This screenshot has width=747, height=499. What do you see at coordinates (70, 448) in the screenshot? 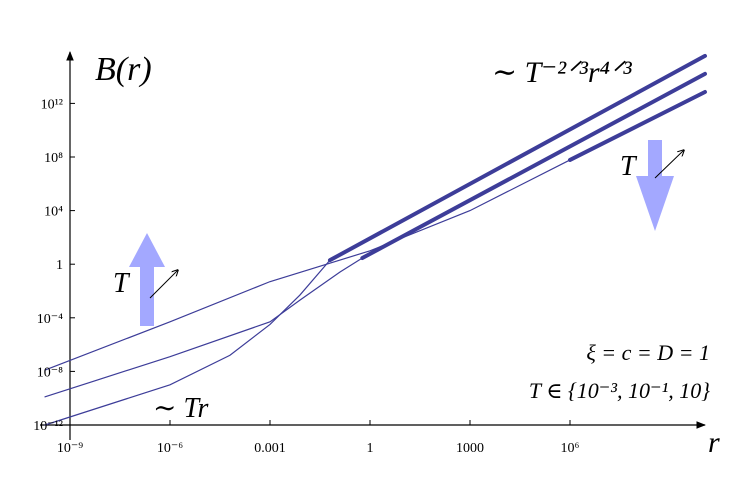
I see `x-tick-label: 10⁻⁹` at bounding box center [70, 448].